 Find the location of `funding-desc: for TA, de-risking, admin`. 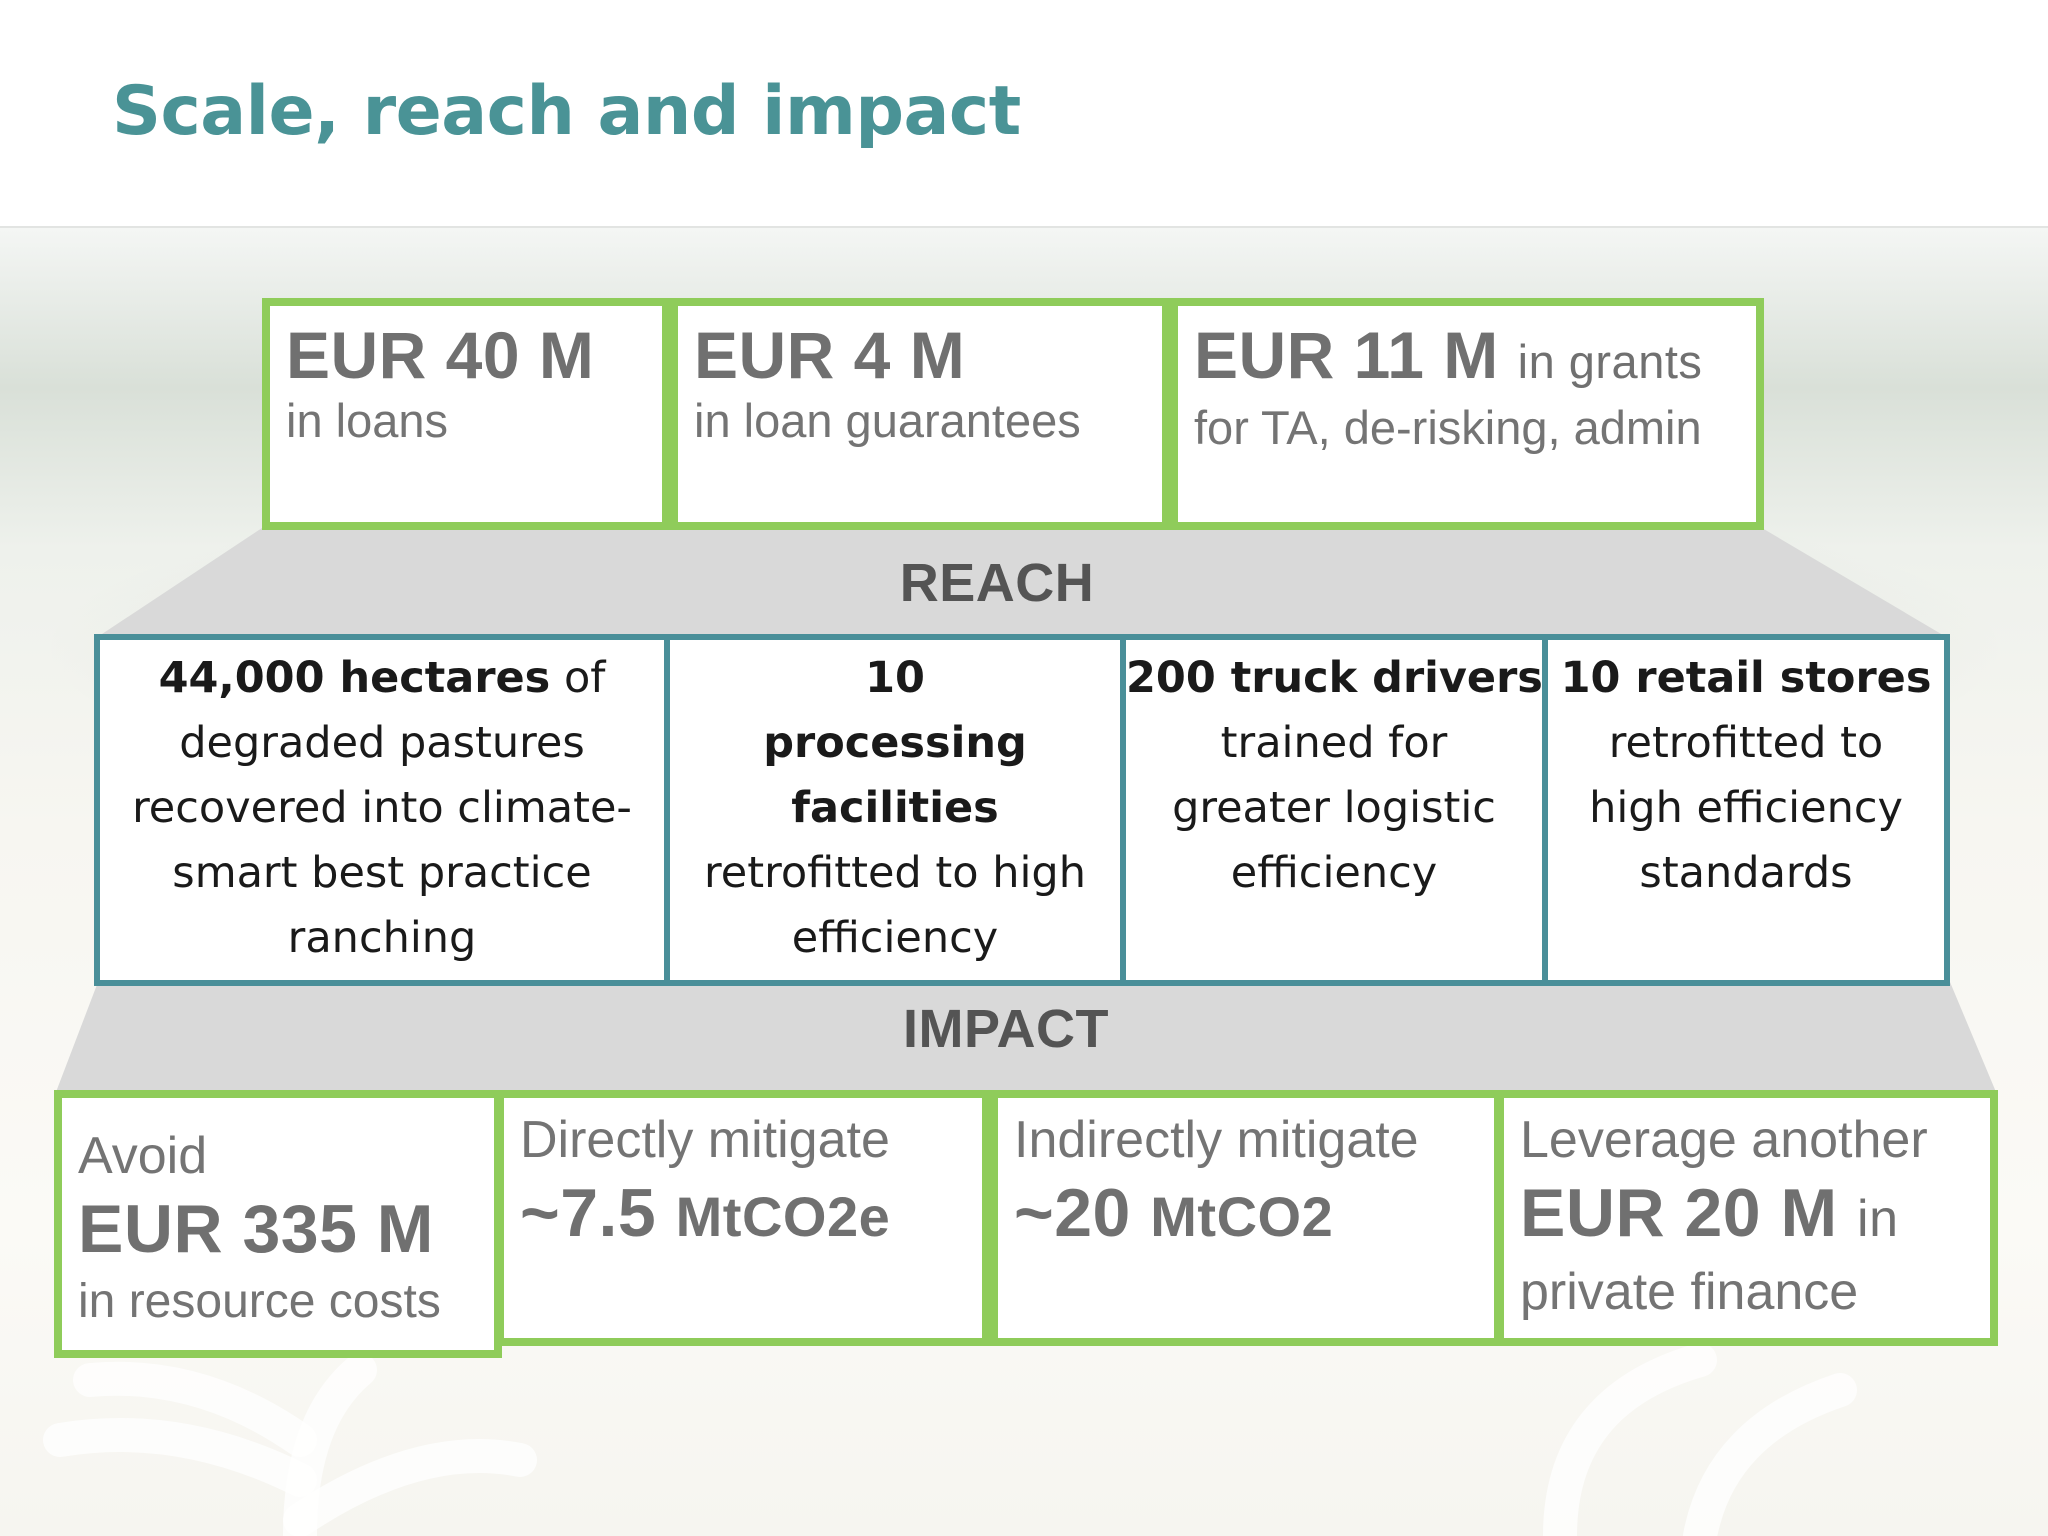

funding-desc: for TA, de-risking, admin is located at coordinates (1448, 427).